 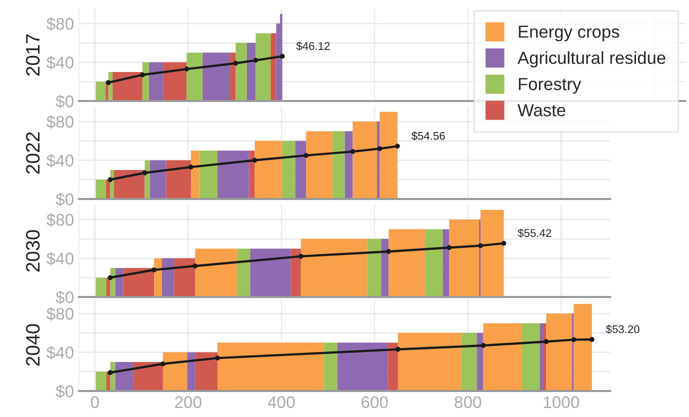 What do you see at coordinates (428, 135) in the screenshot?
I see `annotation: $54.56` at bounding box center [428, 135].